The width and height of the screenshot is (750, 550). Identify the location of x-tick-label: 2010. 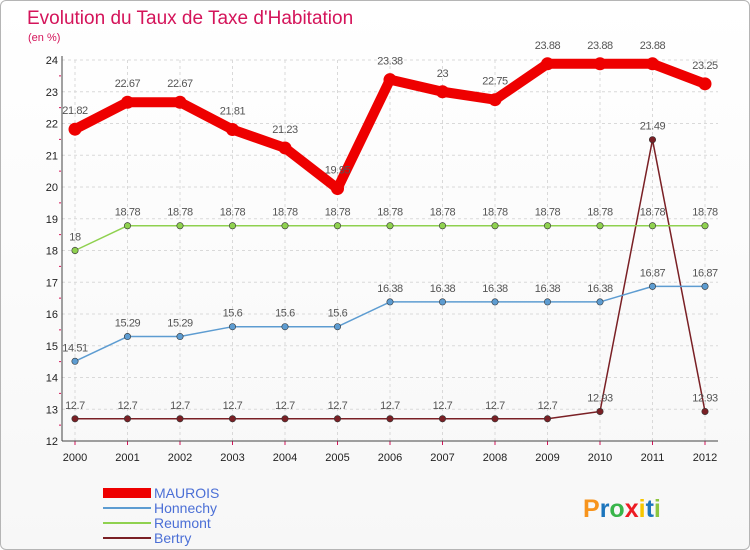
(600, 458).